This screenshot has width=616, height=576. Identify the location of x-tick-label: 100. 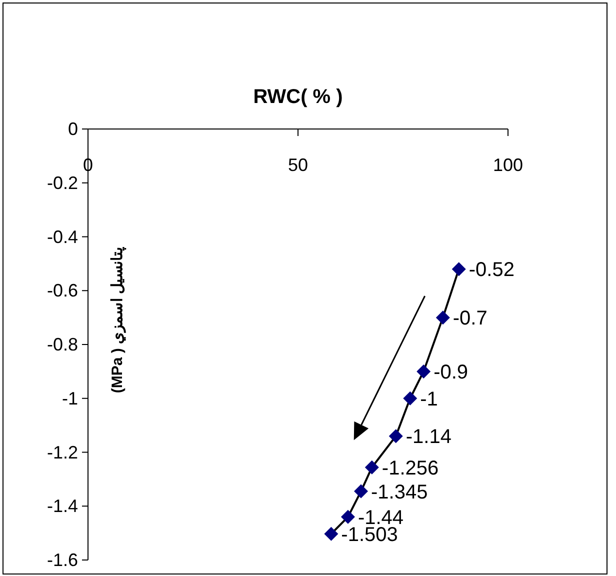
(508, 165).